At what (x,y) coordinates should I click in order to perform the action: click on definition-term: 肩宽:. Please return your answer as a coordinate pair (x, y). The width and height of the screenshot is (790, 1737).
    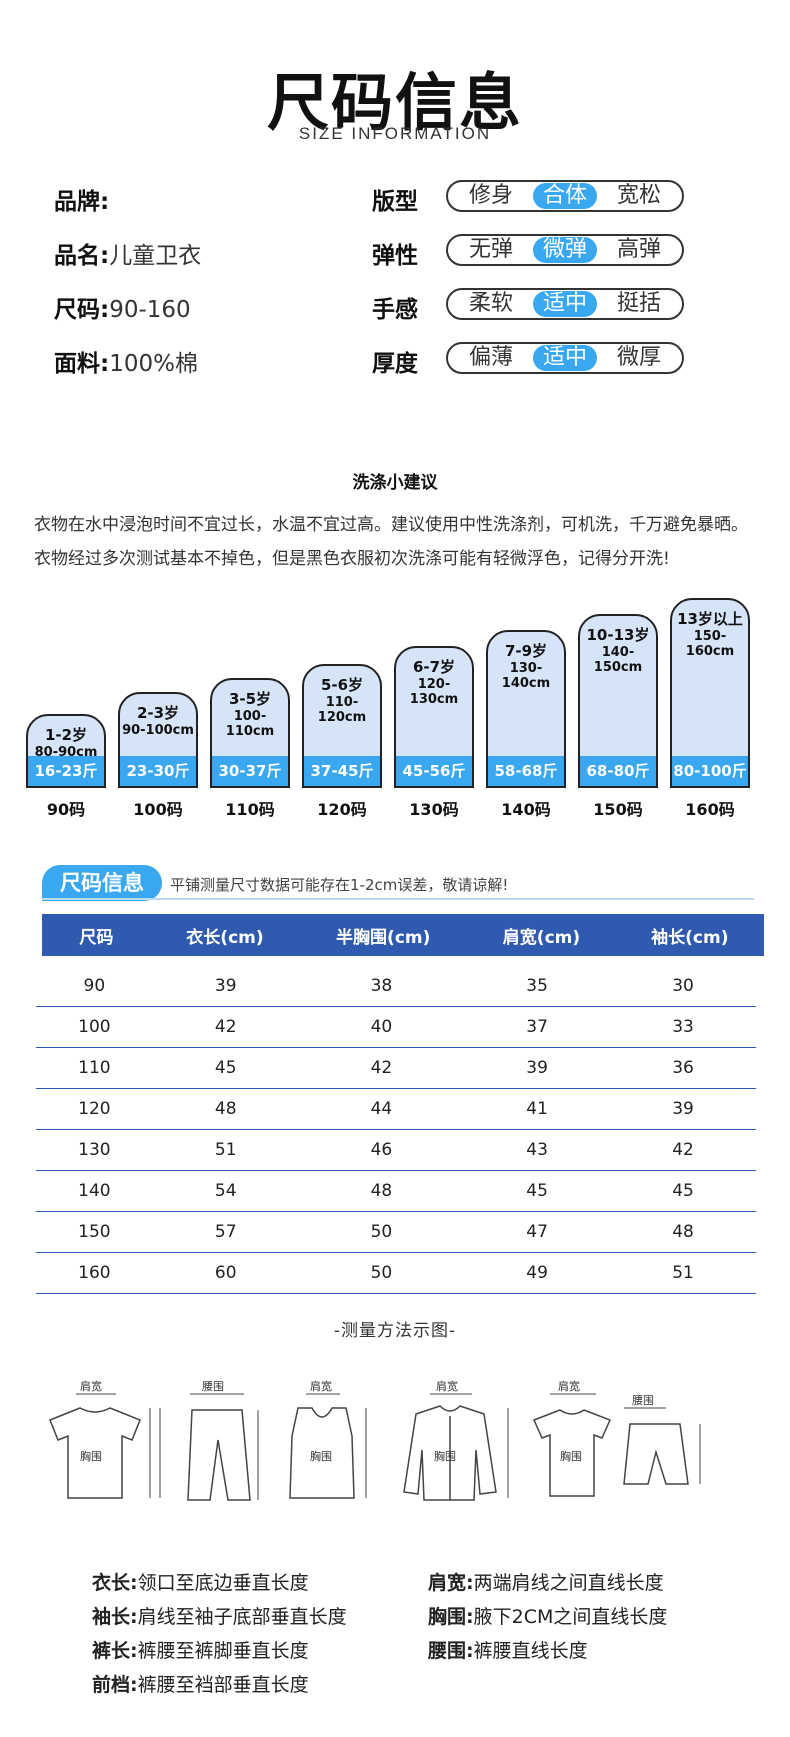
    Looking at the image, I should click on (451, 1583).